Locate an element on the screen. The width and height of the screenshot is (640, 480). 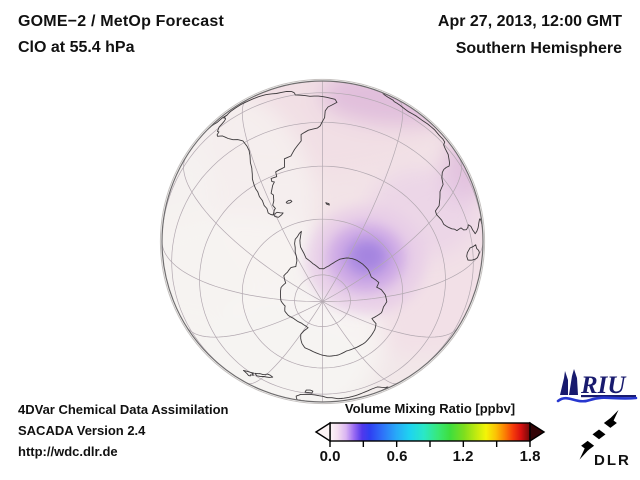
dlr-emblem-icon is located at coordinates (599, 435).